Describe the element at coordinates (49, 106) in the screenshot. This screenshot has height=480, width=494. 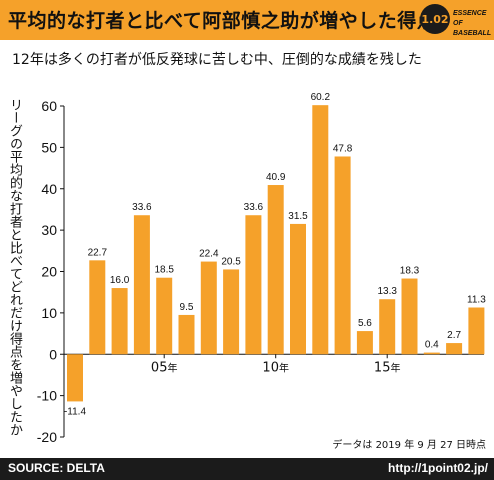
I see `y-tick-label: 60` at that location.